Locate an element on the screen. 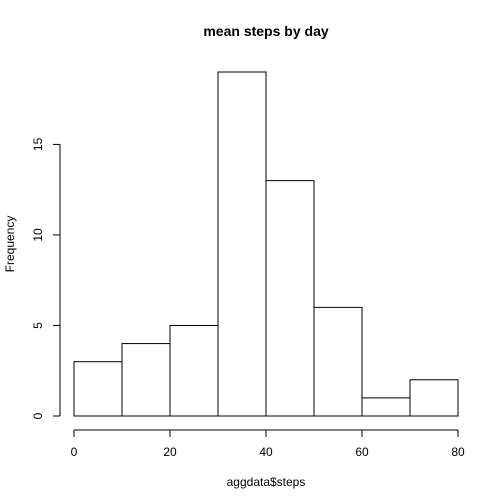 This screenshot has width=504, height=504. x-tick-label: 20 is located at coordinates (170, 452).